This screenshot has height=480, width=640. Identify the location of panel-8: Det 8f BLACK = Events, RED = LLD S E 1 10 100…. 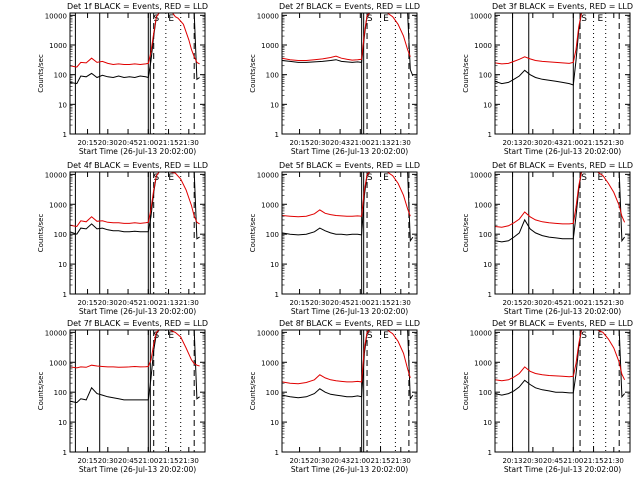
(334, 396).